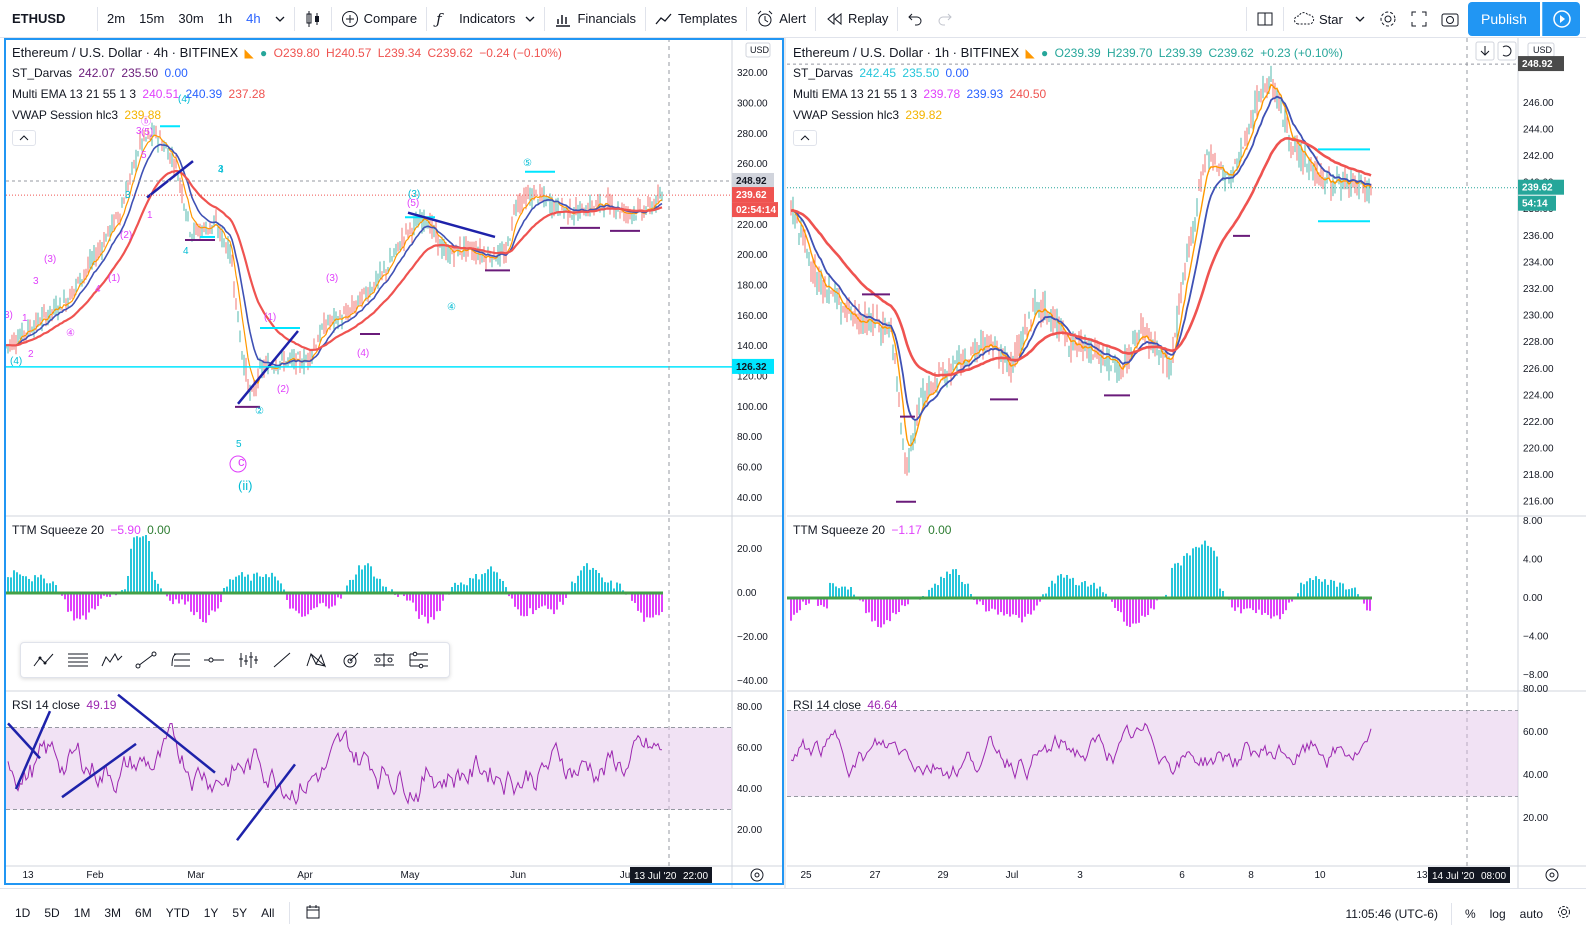  Describe the element at coordinates (191, 18) in the screenshot. I see `interval-30m: 30m` at that location.